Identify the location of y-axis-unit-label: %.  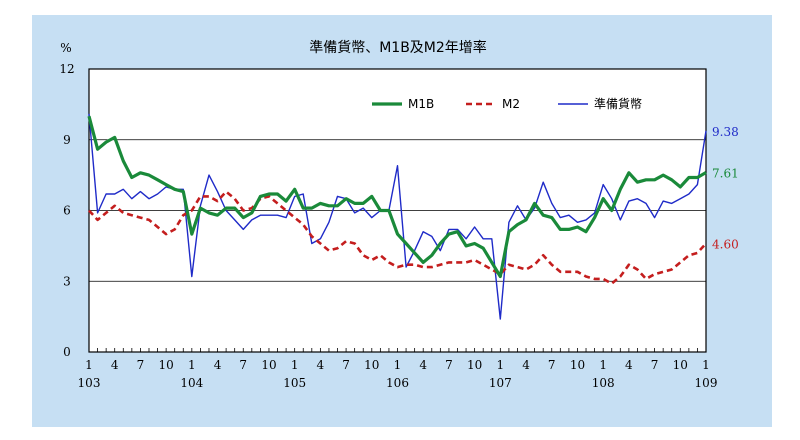
(65, 48).